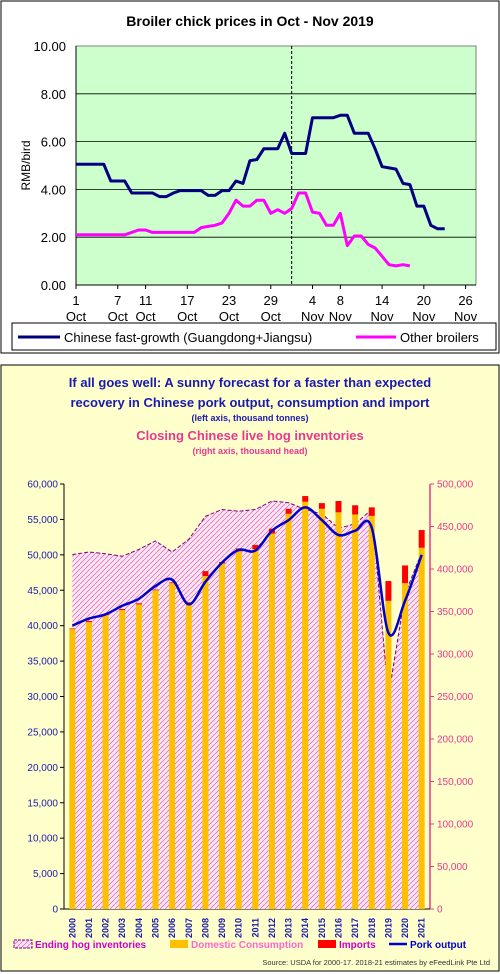 This screenshot has height=974, width=500. What do you see at coordinates (222, 928) in the screenshot?
I see `x-tick-label: 2009` at bounding box center [222, 928].